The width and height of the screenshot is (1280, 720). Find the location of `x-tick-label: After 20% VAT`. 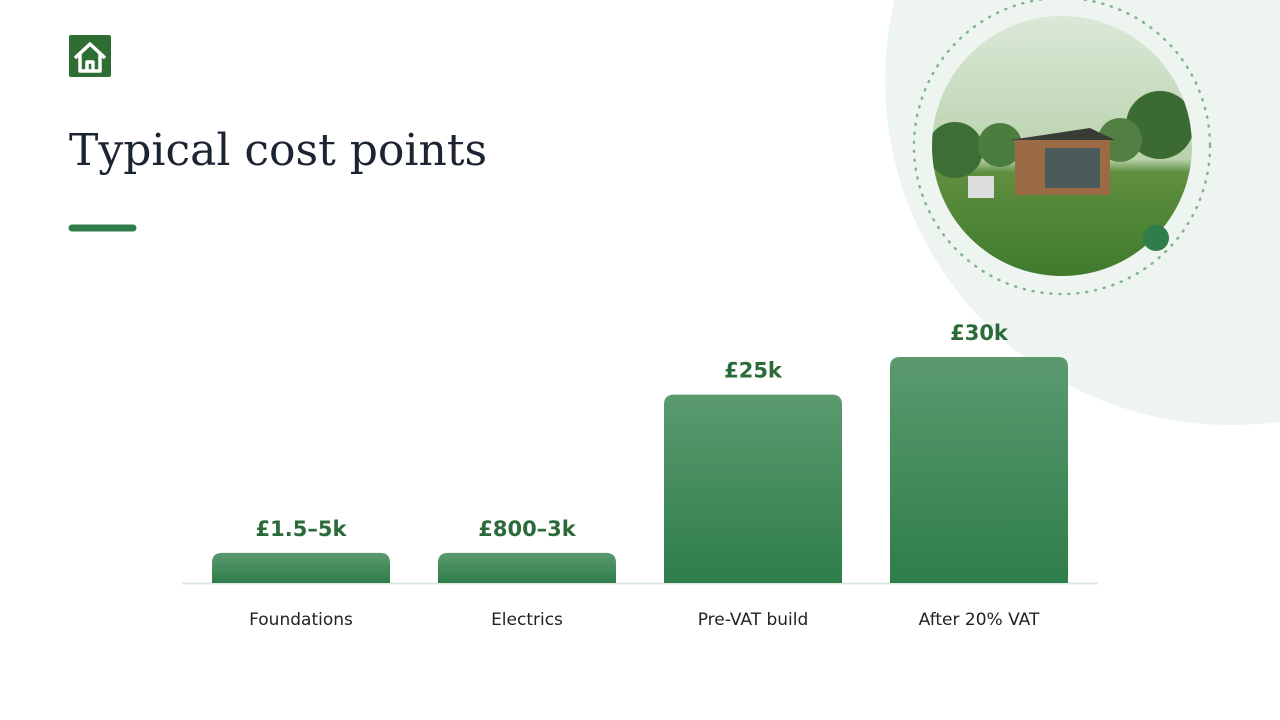

x-tick-label: After 20% VAT is located at coordinates (979, 620).